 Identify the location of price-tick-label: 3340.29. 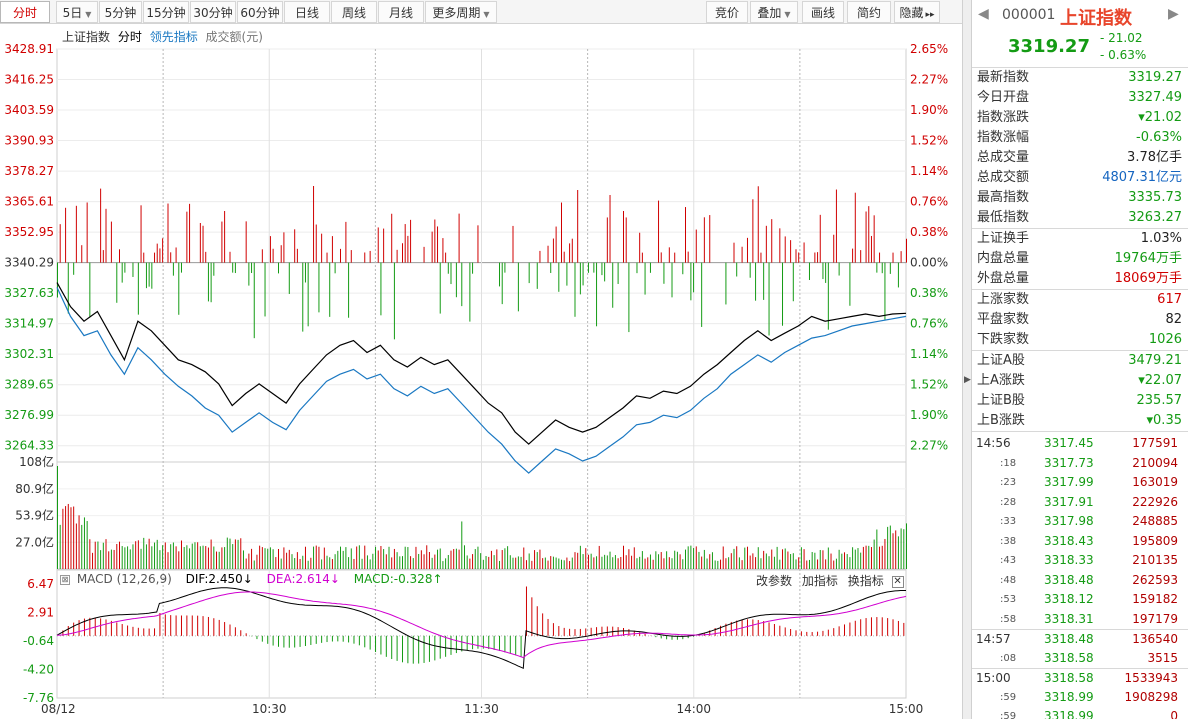
(29, 263).